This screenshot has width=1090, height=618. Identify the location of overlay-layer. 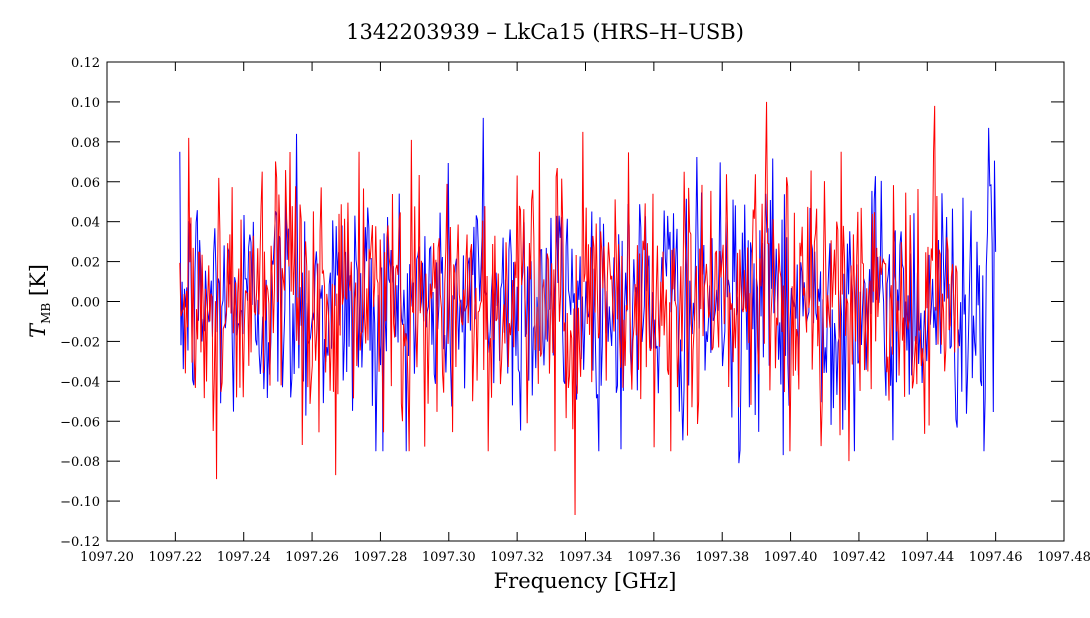
(541, 311).